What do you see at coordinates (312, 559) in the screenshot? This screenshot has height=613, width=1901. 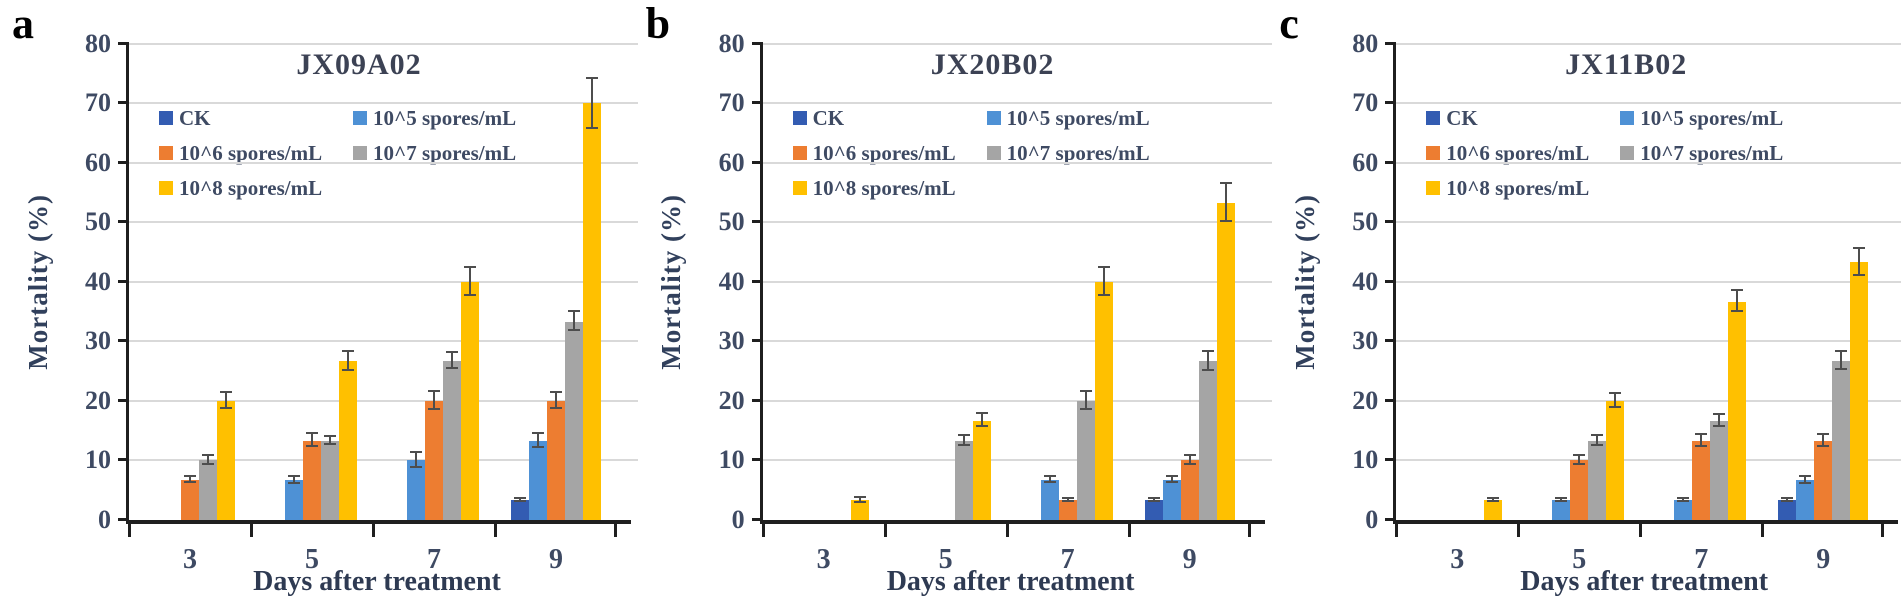 I see `x-tick-label: 5` at bounding box center [312, 559].